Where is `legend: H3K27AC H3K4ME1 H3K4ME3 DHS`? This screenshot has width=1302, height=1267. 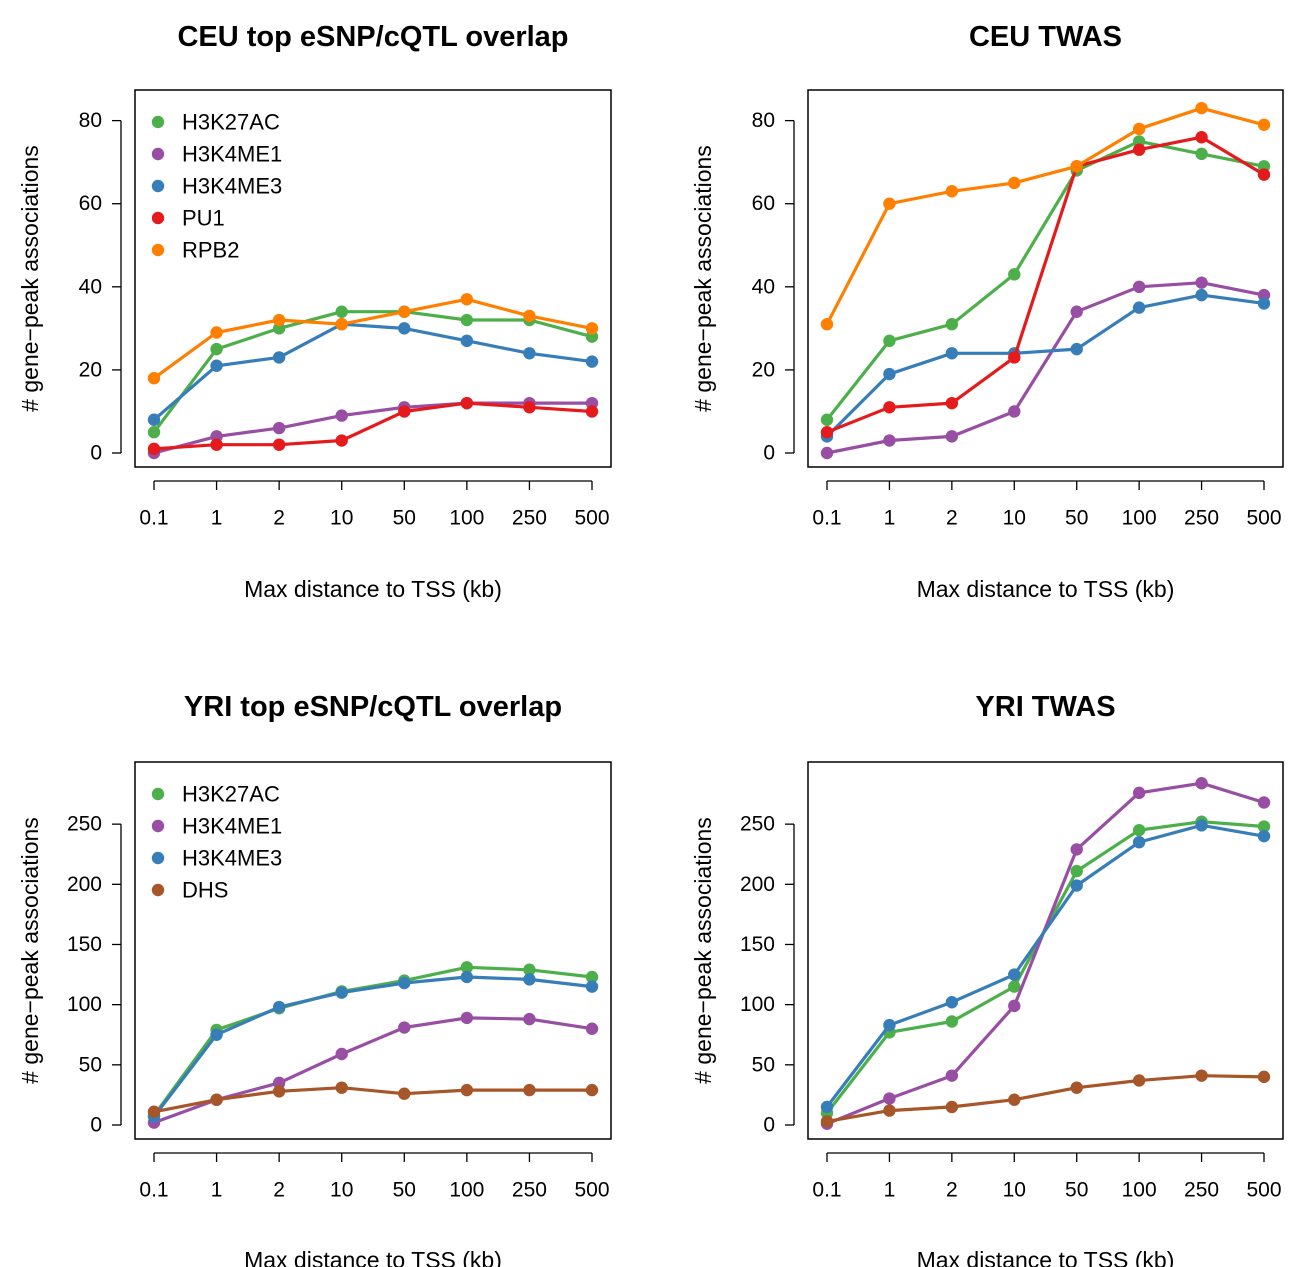 legend: H3K27AC H3K4ME1 H3K4ME3 DHS is located at coordinates (216, 842).